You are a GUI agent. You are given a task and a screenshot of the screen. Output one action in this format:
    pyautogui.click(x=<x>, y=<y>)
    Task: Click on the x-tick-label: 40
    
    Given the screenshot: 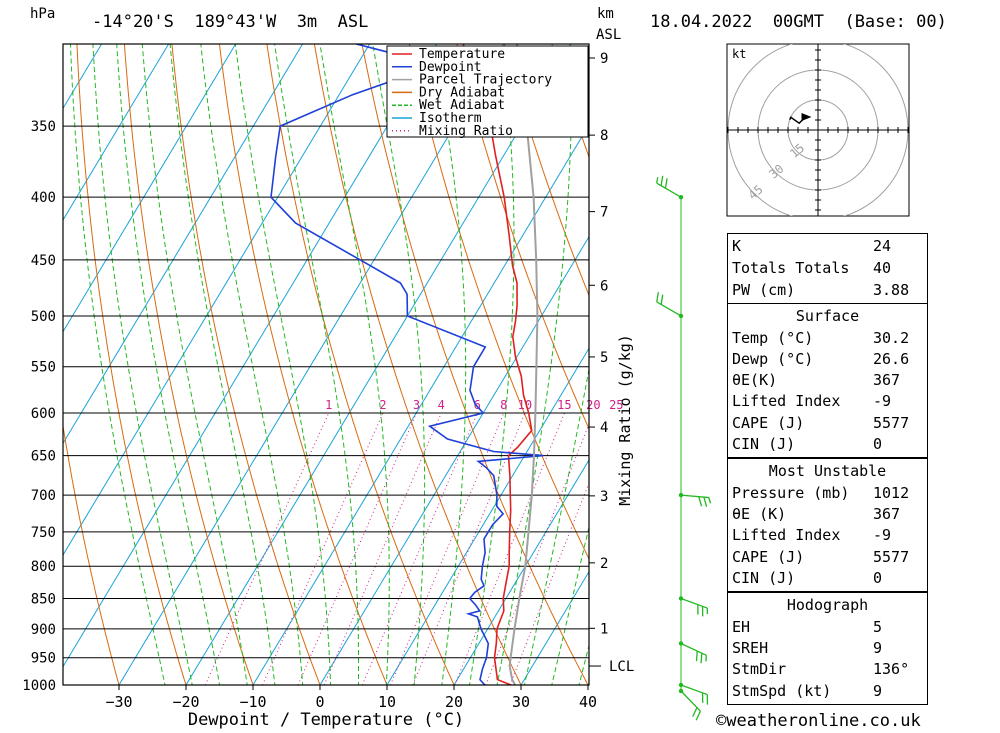 What is the action you would take?
    pyautogui.click(x=588, y=702)
    